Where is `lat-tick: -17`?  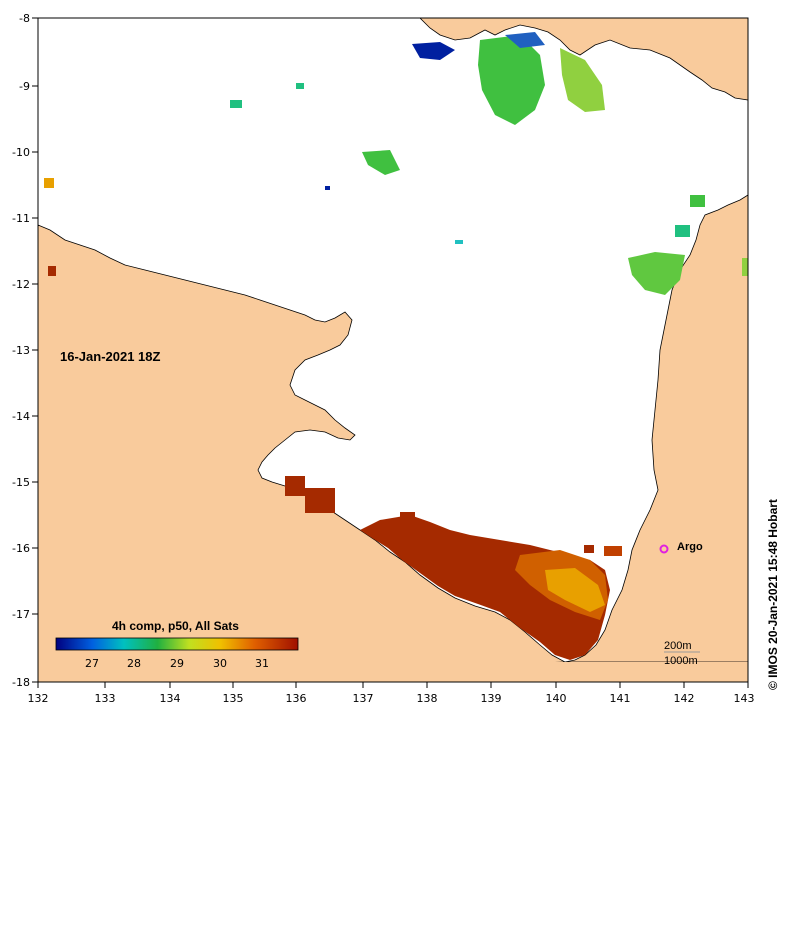
lat-tick: -17 is located at coordinates (21, 614).